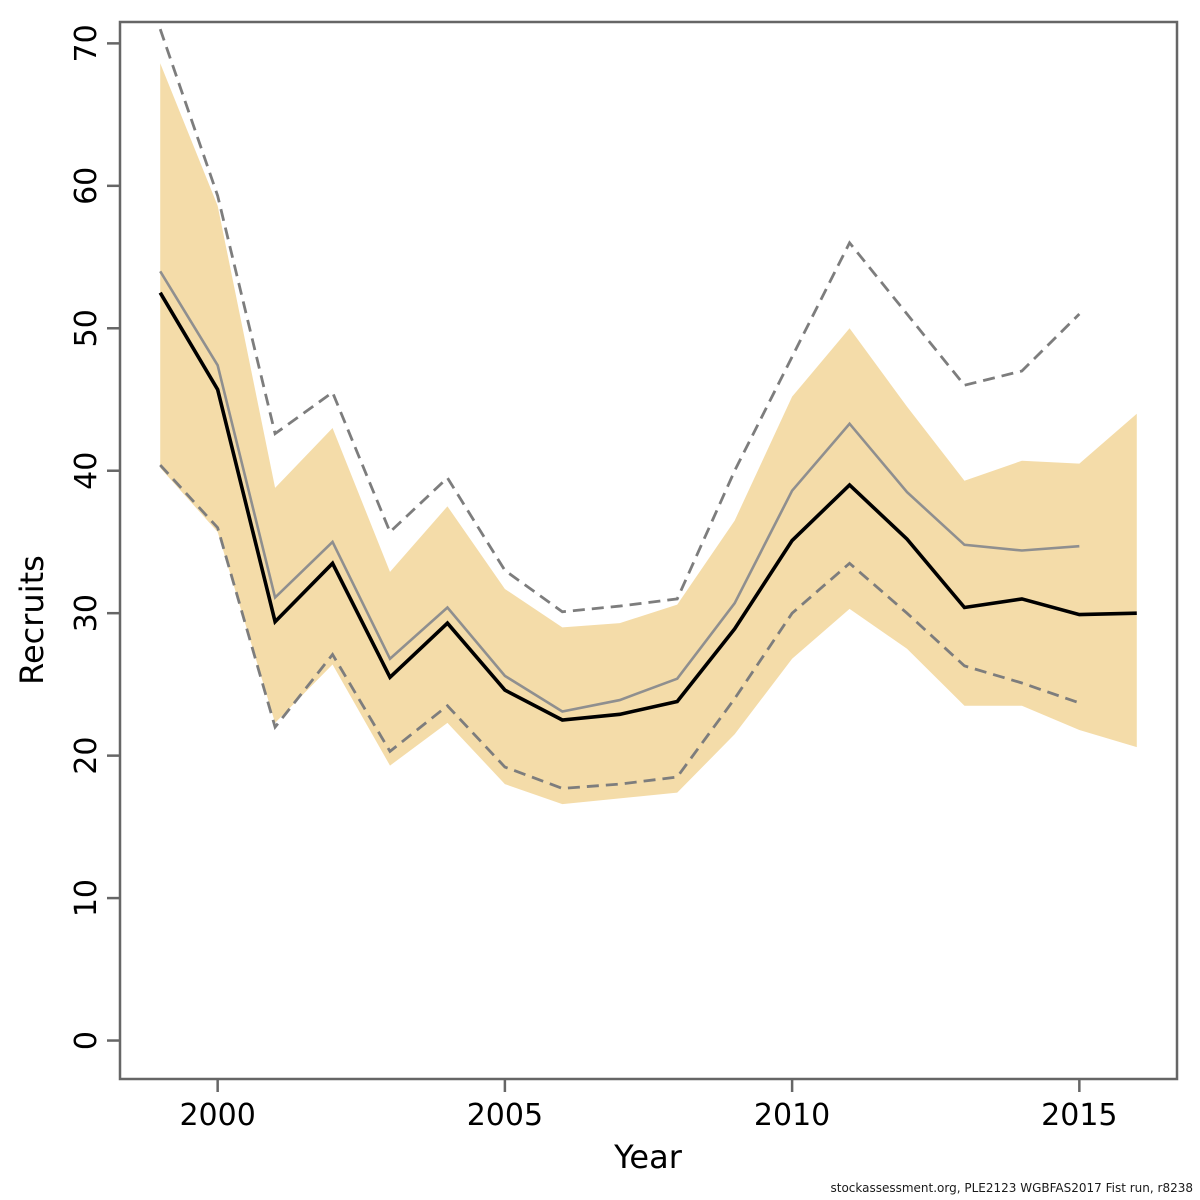 Image resolution: width=1200 pixels, height=1200 pixels. Describe the element at coordinates (86, 43) in the screenshot. I see `y-tick-label: 70` at that location.